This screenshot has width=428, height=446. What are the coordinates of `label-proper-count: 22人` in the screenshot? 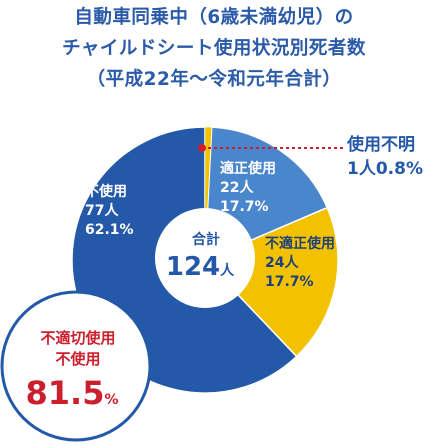 It's located at (237, 187).